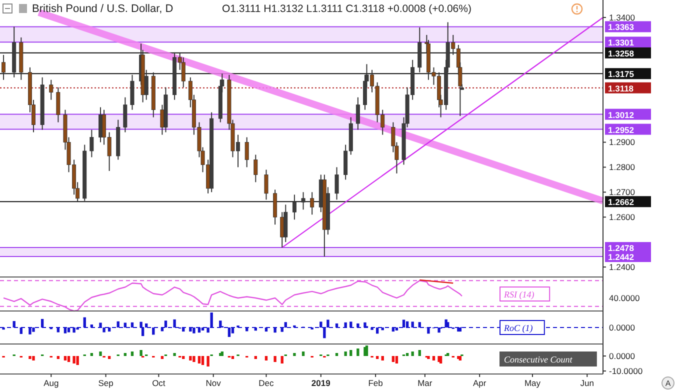 The width and height of the screenshot is (680, 390). Describe the element at coordinates (621, 115) in the screenshot. I see `ref-line-label: 1.3012` at that location.